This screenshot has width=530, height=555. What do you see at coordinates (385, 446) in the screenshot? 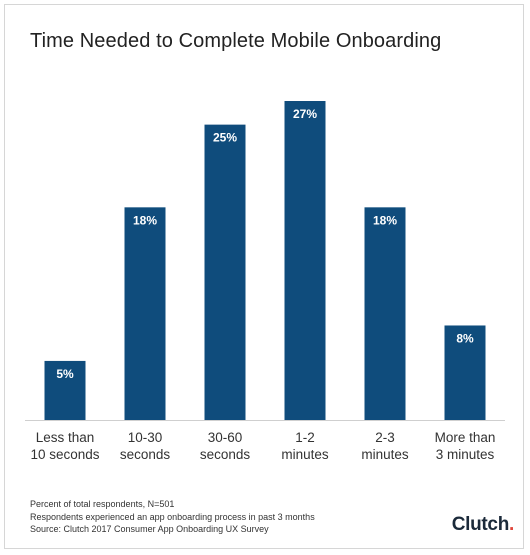
I see `x-tick-label: 2-3 minutes` at bounding box center [385, 446].